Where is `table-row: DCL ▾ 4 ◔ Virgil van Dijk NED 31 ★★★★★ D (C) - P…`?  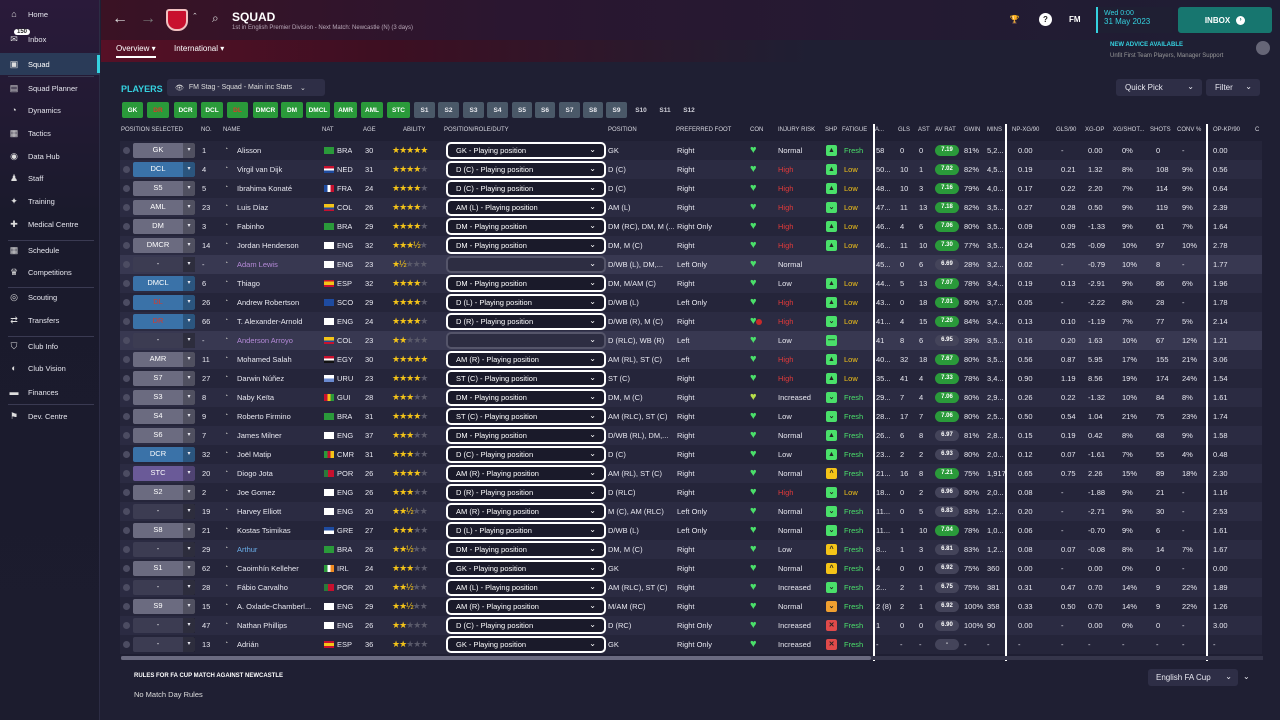
table-row: DCL ▾ 4 ◔ Virgil van Dijk NED 31 ★★★★★ D (C) - P… is located at coordinates (691, 169).